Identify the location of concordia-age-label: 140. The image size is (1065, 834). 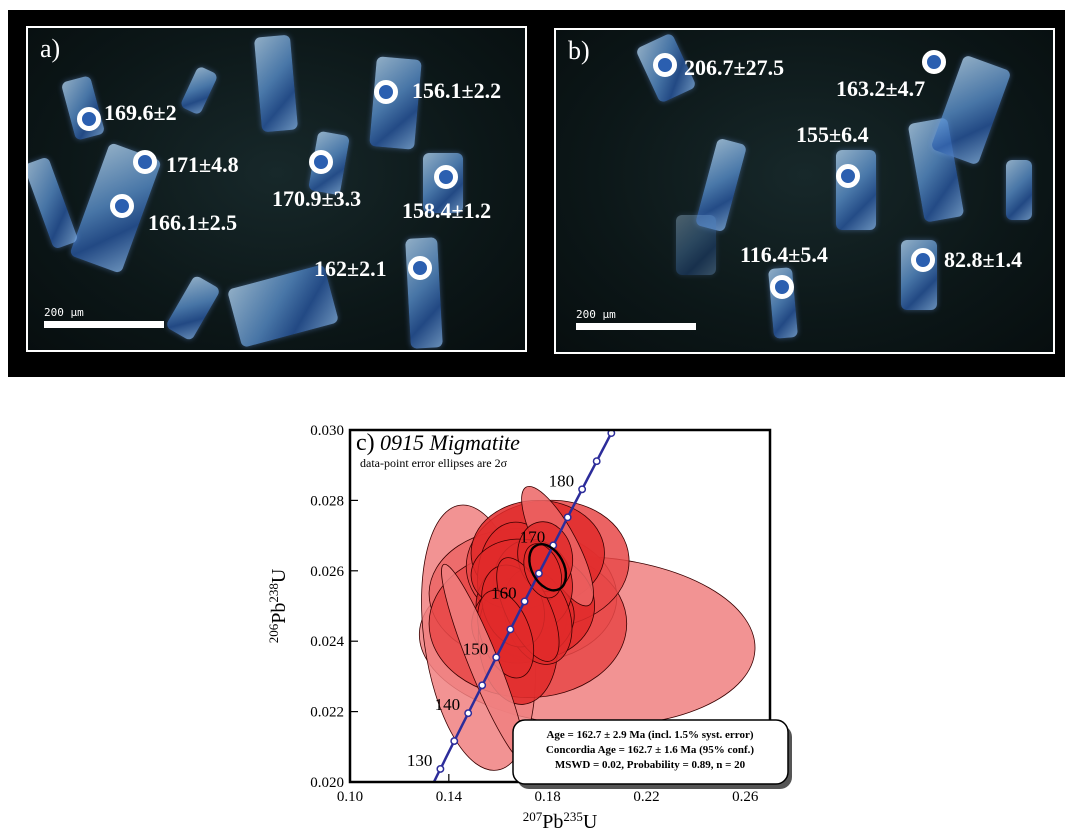
(448, 704).